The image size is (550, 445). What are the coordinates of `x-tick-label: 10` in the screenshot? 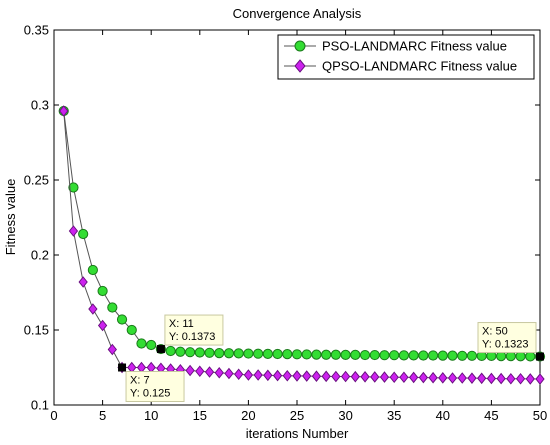 It's located at (151, 415).